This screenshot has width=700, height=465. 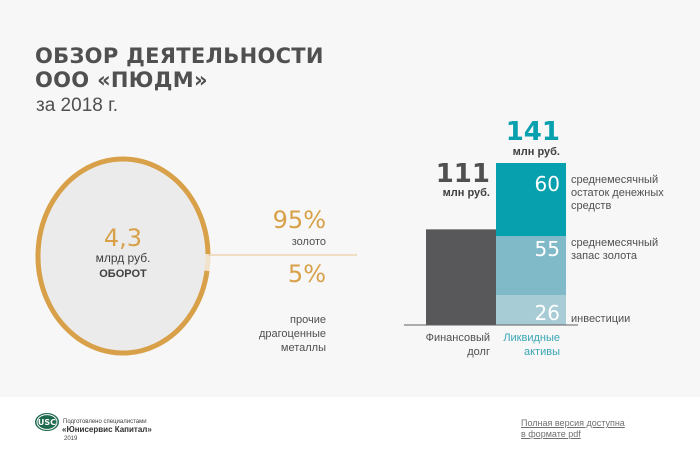 What do you see at coordinates (121, 80) in the screenshot?
I see `title-line-2: ООО «ПЮДМ»` at bounding box center [121, 80].